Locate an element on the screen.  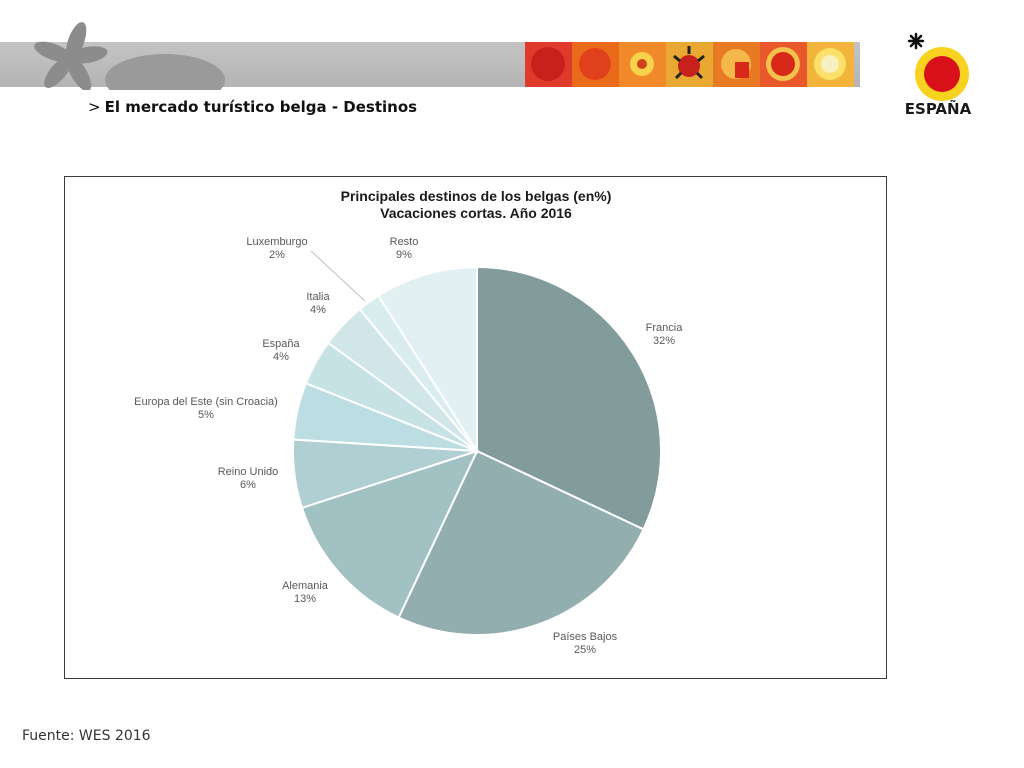
pie-value-label: 9% is located at coordinates (404, 255).